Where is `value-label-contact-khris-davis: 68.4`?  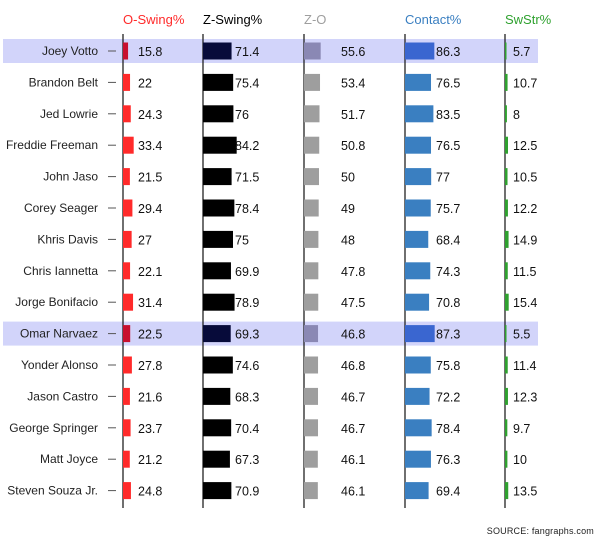 value-label-contact-khris-davis: 68.4 is located at coordinates (448, 240).